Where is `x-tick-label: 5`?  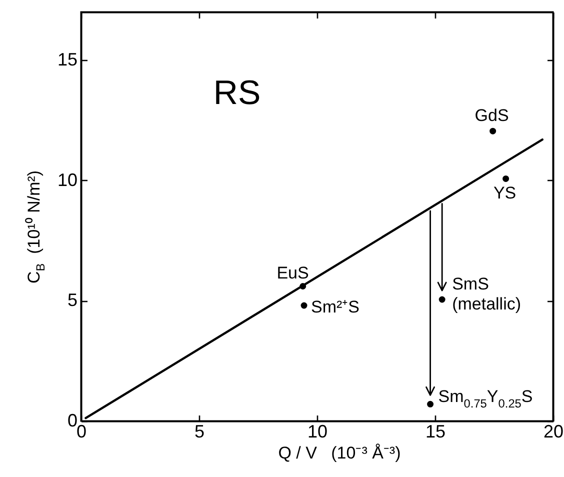 x-tick-label: 5 is located at coordinates (199, 432).